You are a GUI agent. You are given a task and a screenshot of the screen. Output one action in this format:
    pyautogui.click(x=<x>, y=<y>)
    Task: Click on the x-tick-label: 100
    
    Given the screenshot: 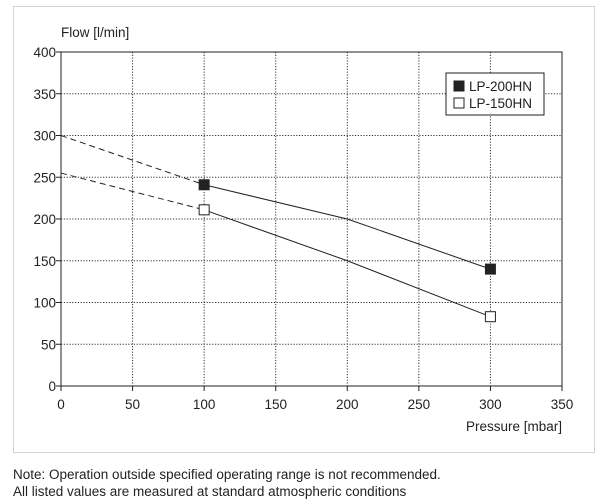 What is the action you would take?
    pyautogui.click(x=204, y=404)
    